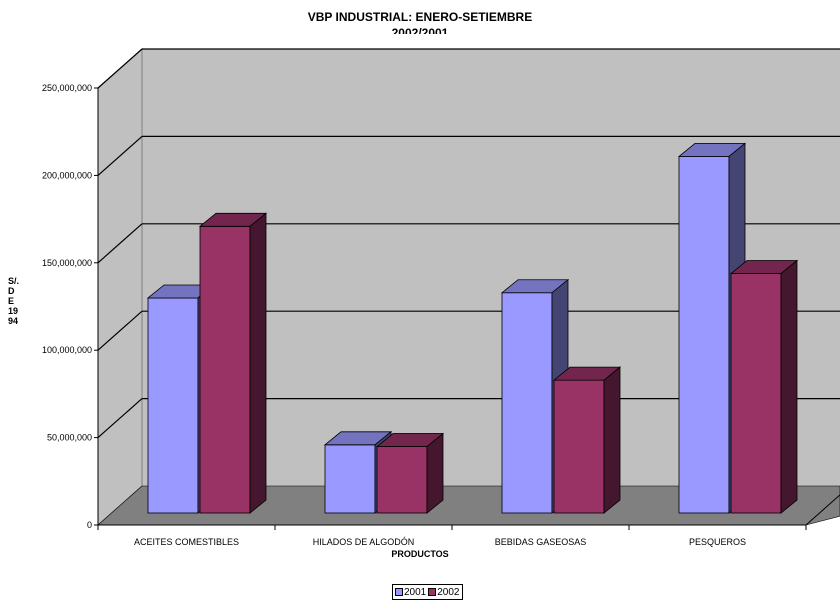 Image resolution: width=840 pixels, height=600 pixels. I want to click on y-axis-label-line: 19, so click(13, 311).